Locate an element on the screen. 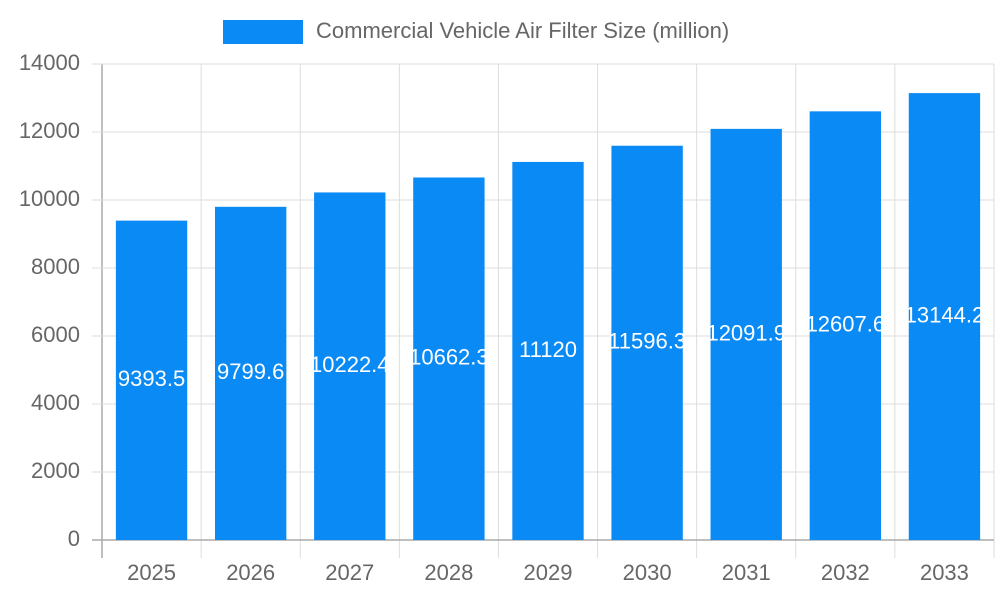  data-label: 12091.9 is located at coordinates (746, 332).